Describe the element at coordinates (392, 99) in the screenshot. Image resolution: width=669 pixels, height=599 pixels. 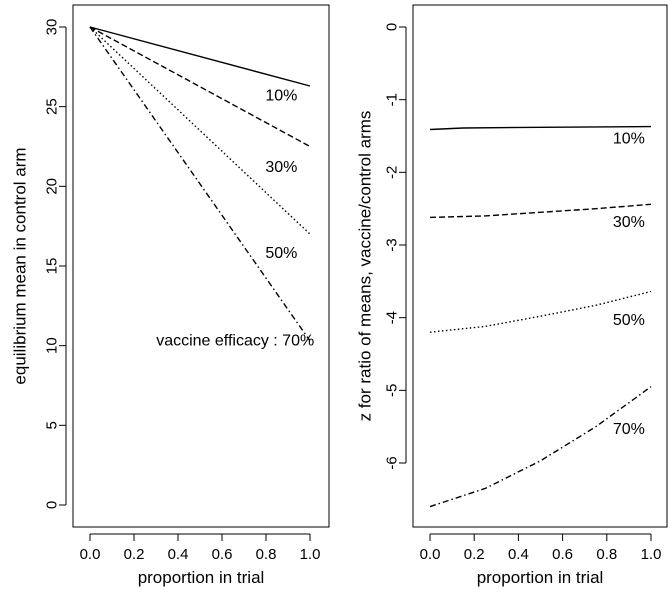
I see `y-tick-label: -1` at that location.